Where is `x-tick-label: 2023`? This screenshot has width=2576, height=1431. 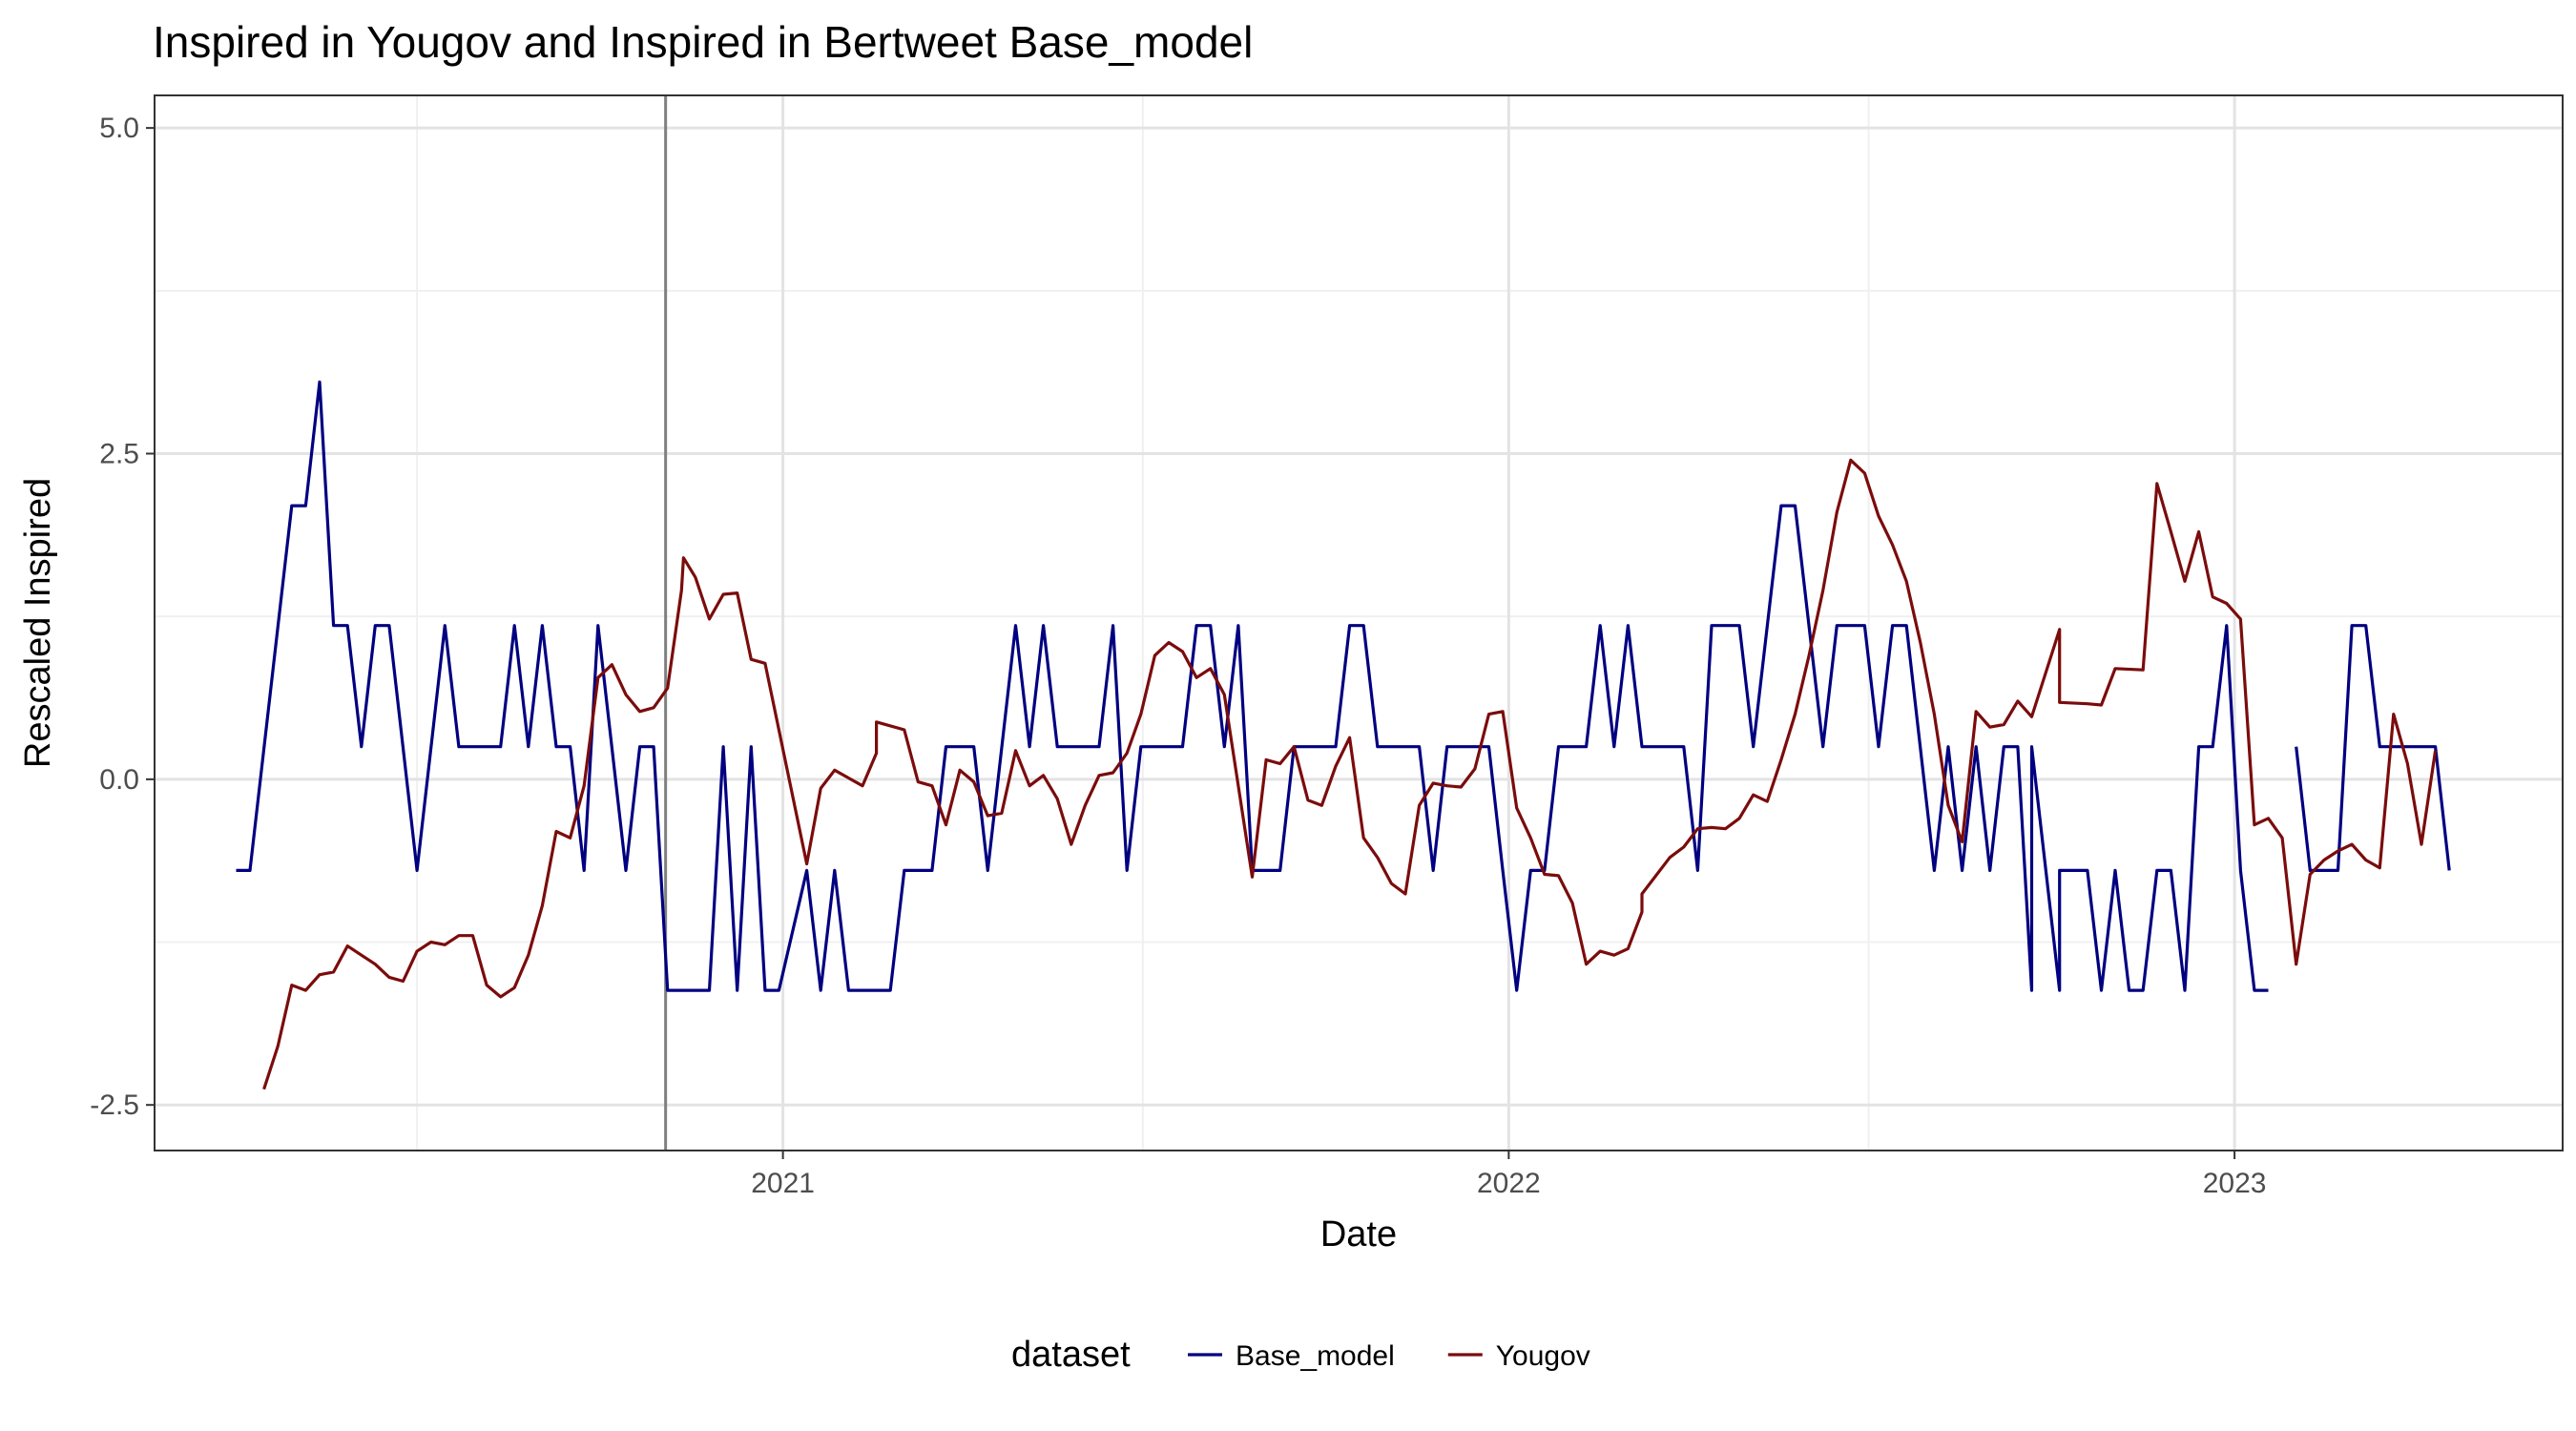
x-tick-label: 2023 is located at coordinates (2235, 1183).